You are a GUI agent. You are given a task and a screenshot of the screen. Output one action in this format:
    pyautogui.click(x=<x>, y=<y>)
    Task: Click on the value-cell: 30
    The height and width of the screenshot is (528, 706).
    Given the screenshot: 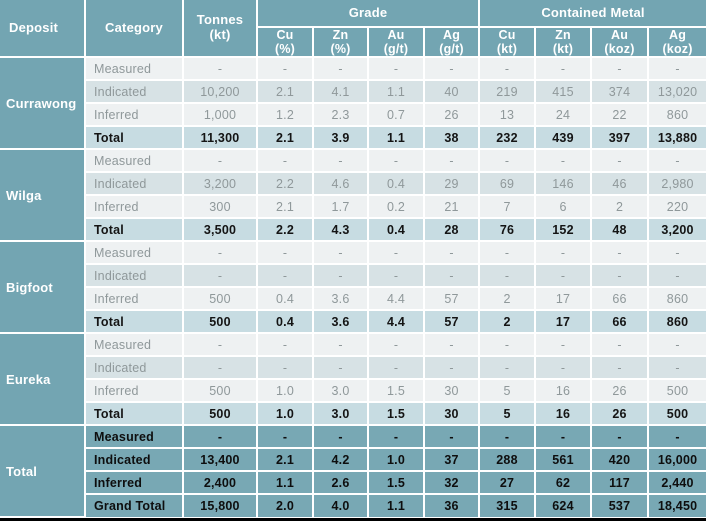 What is the action you would take?
    pyautogui.click(x=452, y=391)
    